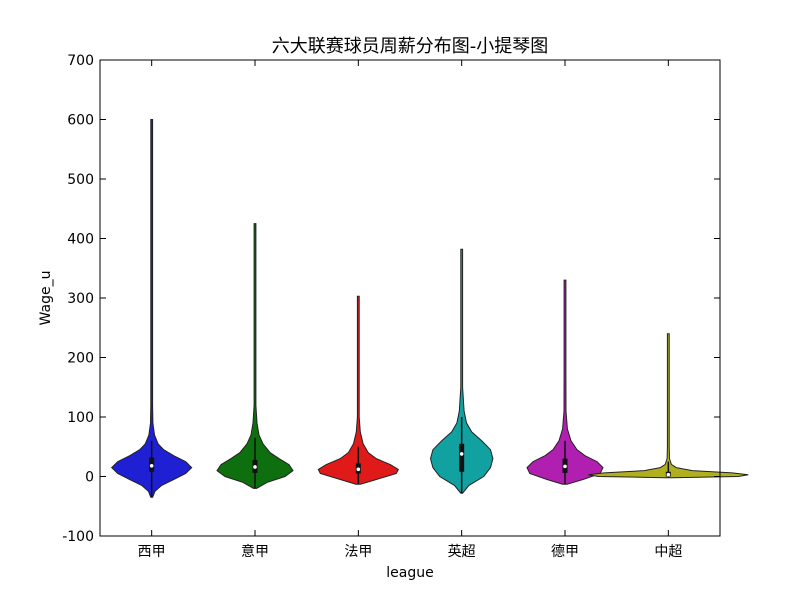  I want to click on violin-中超, so click(668, 406).